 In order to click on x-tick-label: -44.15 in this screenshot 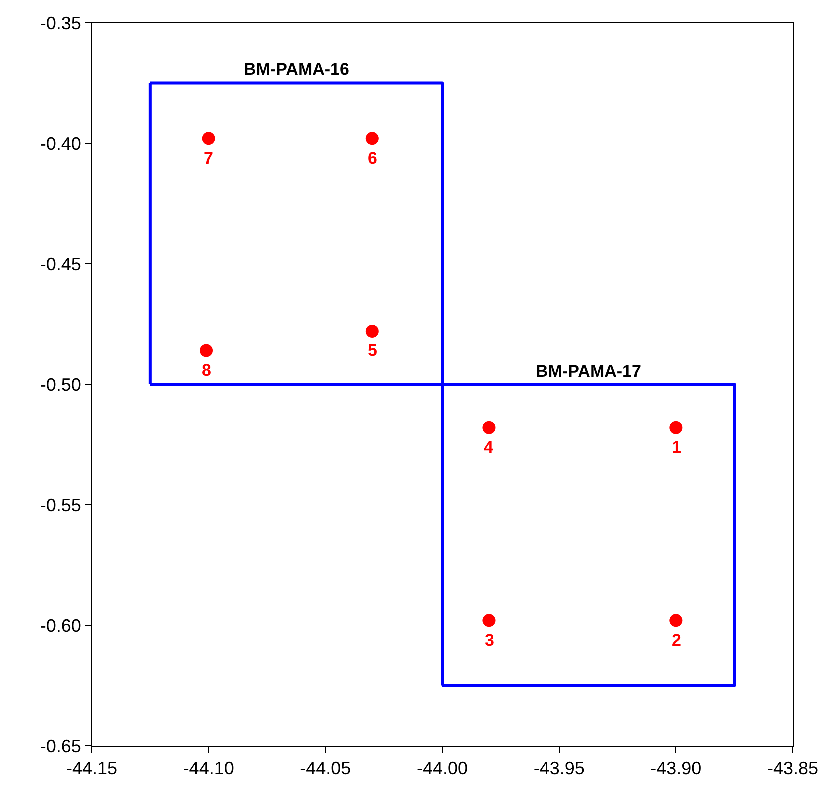, I will do `click(92, 768)`.